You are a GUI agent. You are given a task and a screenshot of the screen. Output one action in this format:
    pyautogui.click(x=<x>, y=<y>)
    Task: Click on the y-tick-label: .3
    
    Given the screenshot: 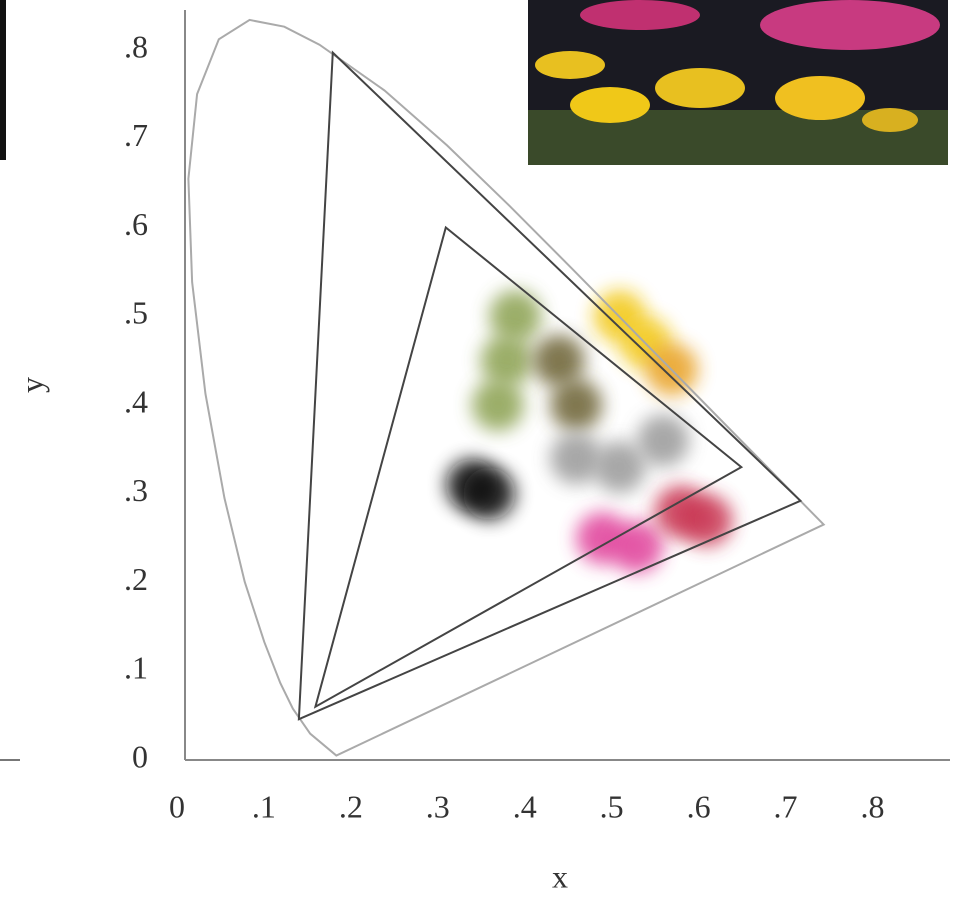 What is the action you would take?
    pyautogui.click(x=136, y=490)
    